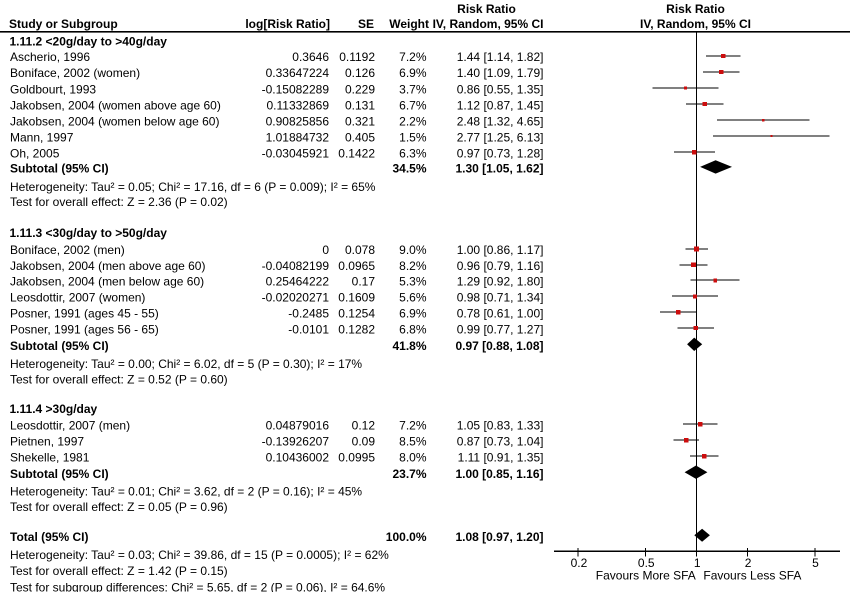 Image resolution: width=850 pixels, height=592 pixels. Describe the element at coordinates (413, 89) in the screenshot. I see `svg-text: 3.7%` at that location.